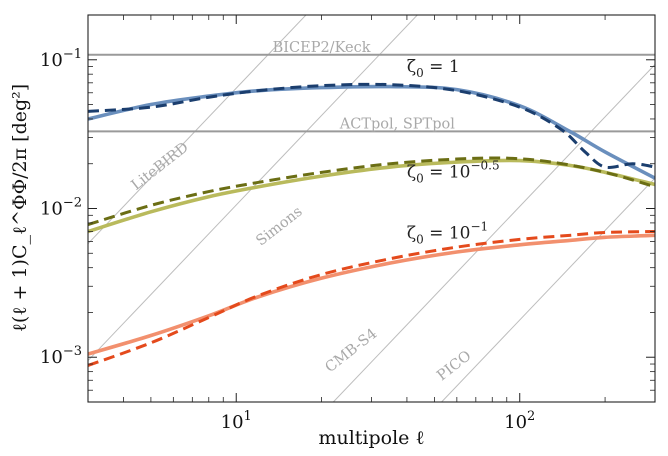  I want to click on series-0-10-0-5-solid, so click(371, 196).